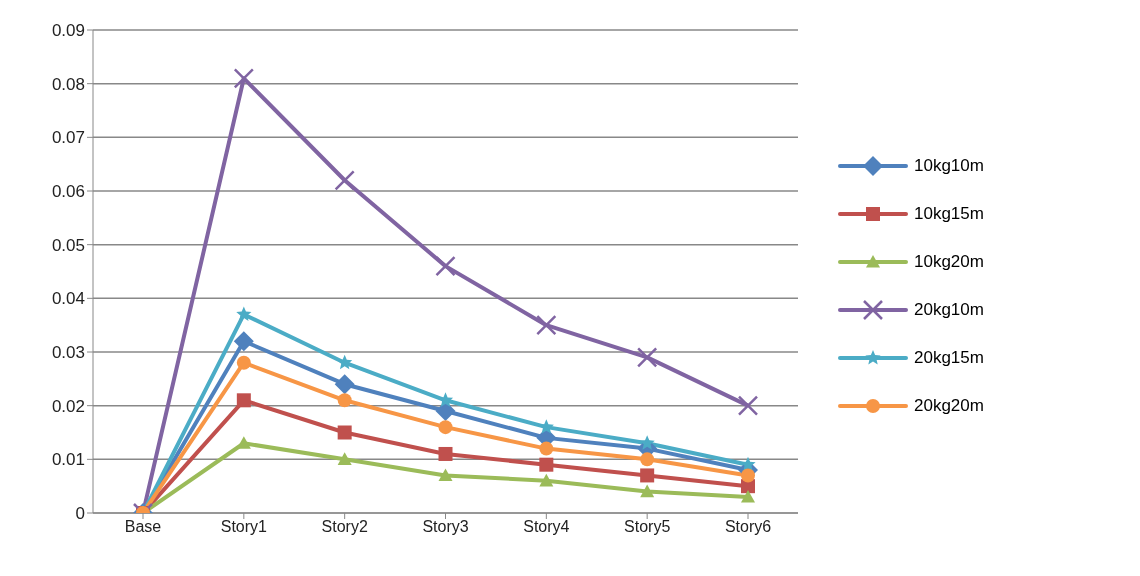 The height and width of the screenshot is (576, 1140). I want to click on legend-label: 20kg20m, so click(949, 405).